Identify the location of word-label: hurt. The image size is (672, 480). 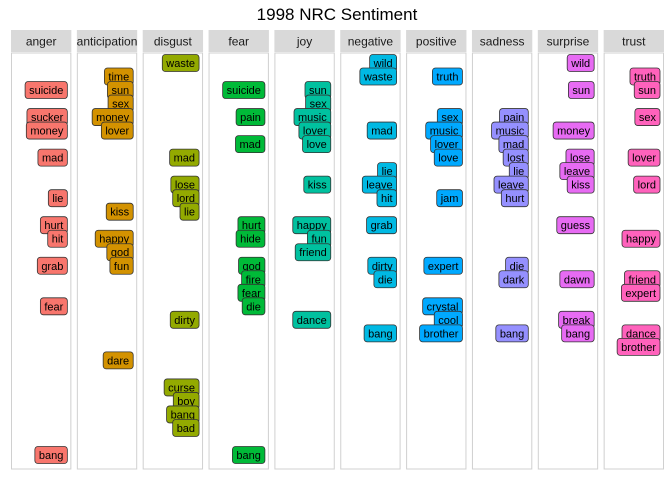
(251, 225).